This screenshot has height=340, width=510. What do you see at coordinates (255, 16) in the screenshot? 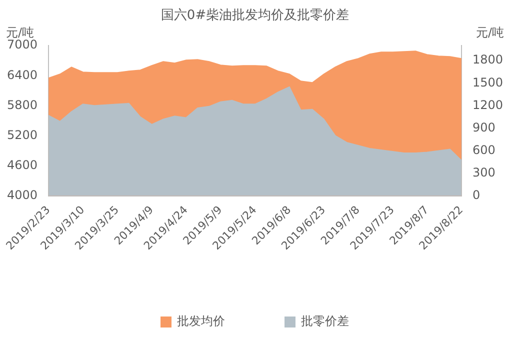
I see `chart-title: 国六0#柴油批发均价及批零价差` at bounding box center [255, 16].